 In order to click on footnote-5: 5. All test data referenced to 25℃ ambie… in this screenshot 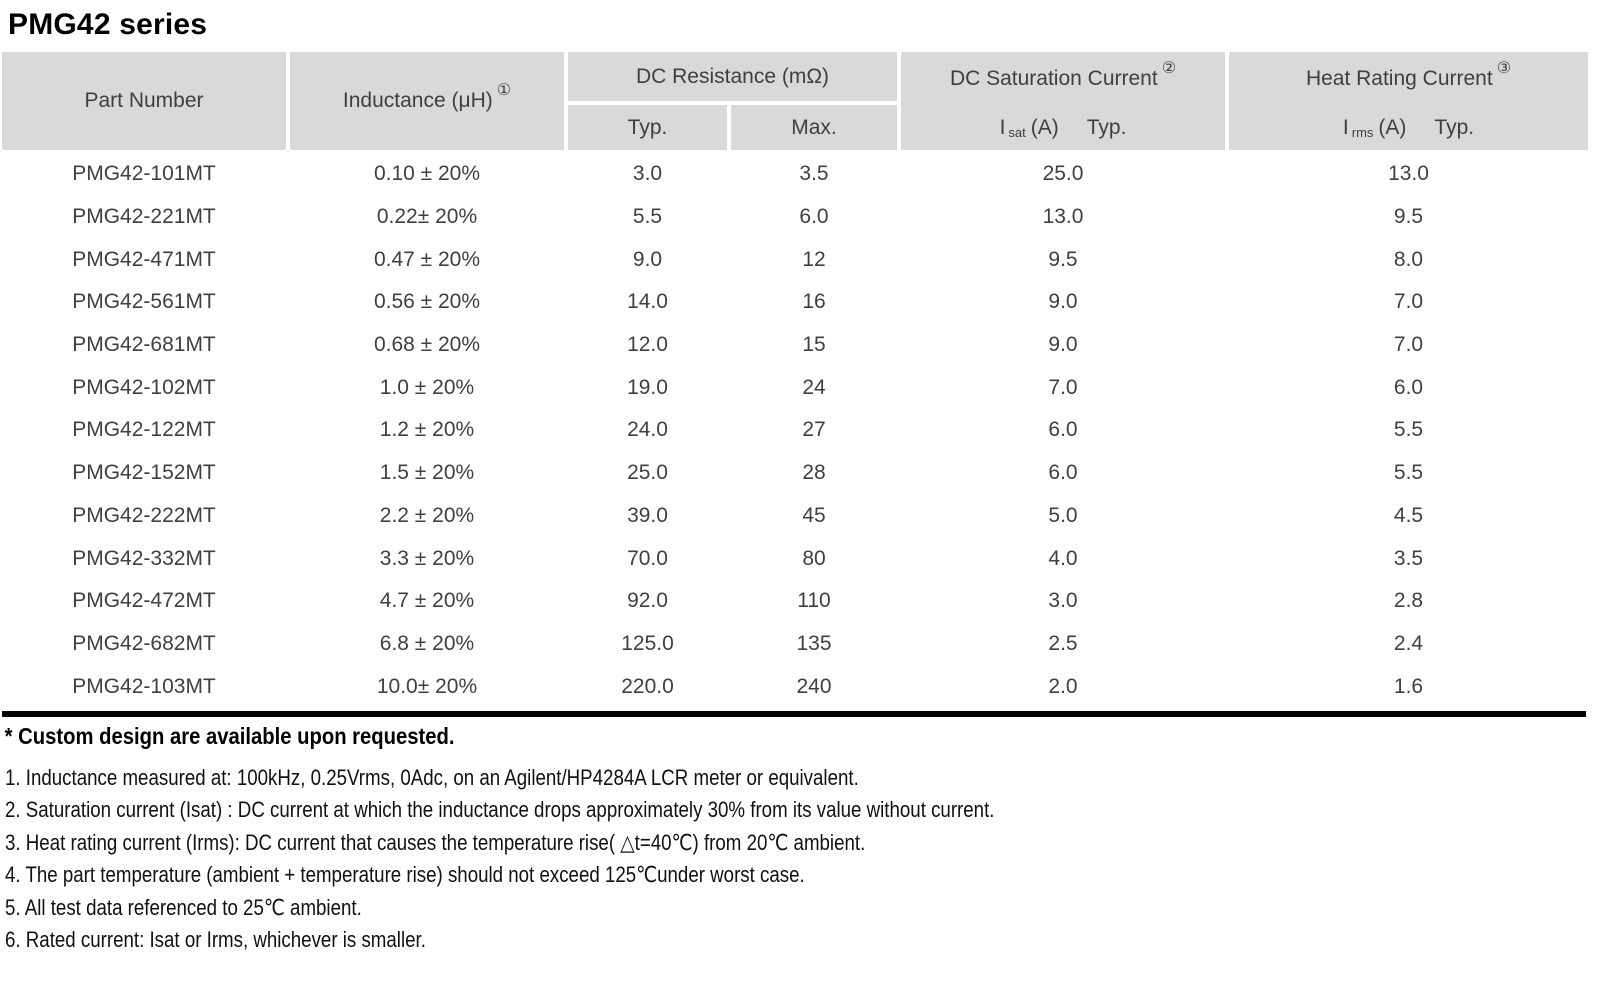, I will do `click(183, 907)`.